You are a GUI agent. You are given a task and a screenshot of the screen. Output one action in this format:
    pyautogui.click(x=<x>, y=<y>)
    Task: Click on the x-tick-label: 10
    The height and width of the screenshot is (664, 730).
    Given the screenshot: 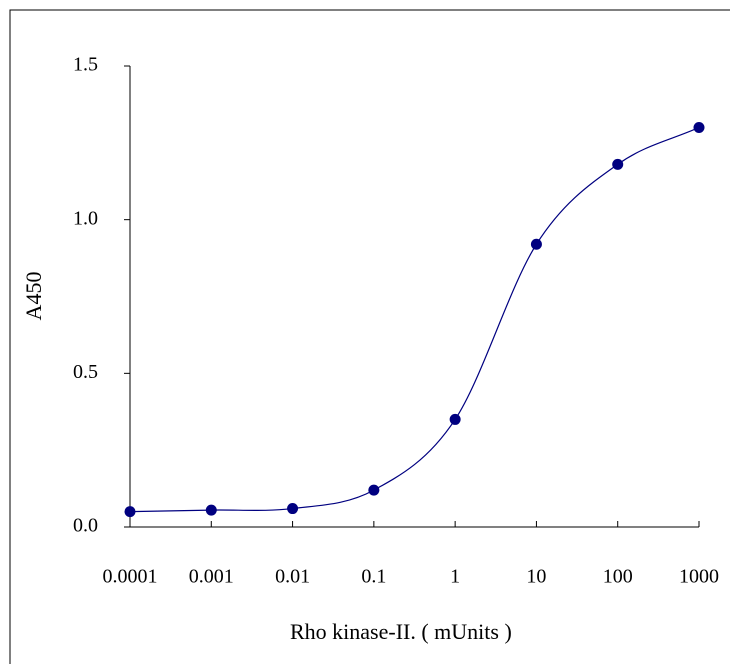 What is the action you would take?
    pyautogui.click(x=536, y=577)
    